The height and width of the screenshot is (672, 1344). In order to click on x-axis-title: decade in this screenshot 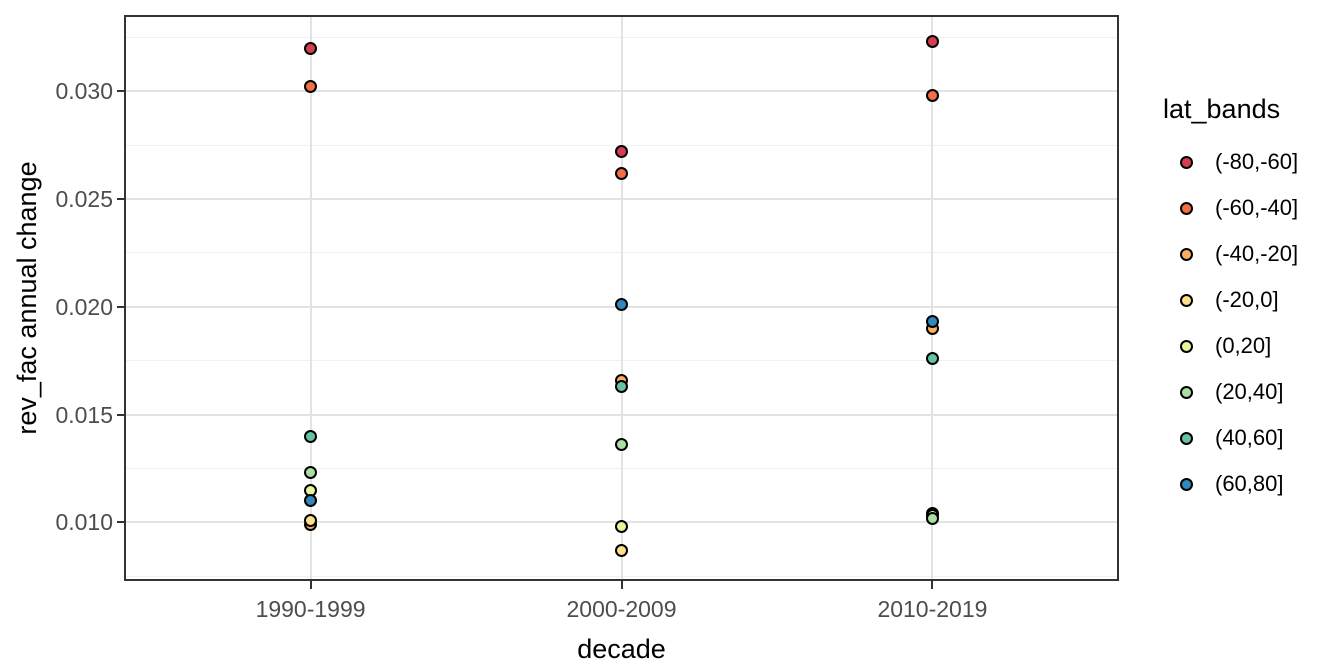, I will do `click(621, 649)`.